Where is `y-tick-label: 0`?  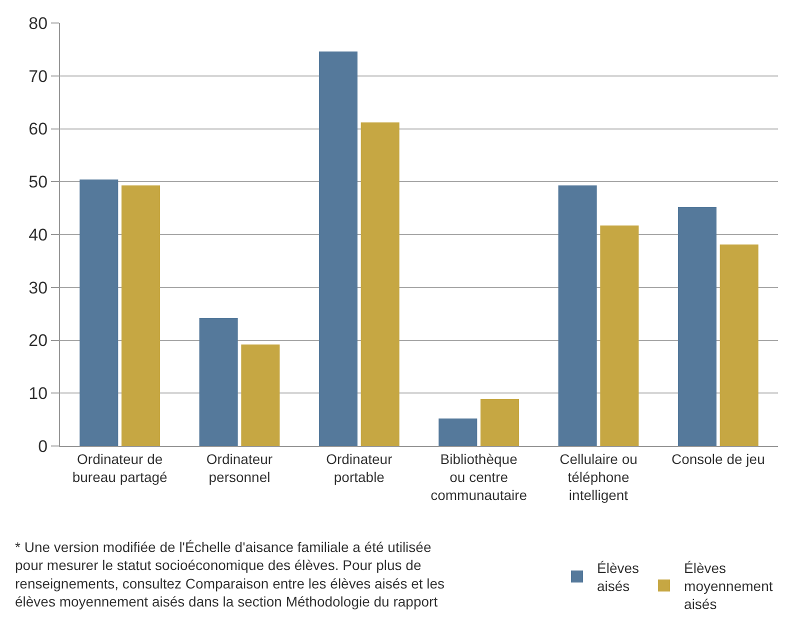 y-tick-label: 0 is located at coordinates (43, 446).